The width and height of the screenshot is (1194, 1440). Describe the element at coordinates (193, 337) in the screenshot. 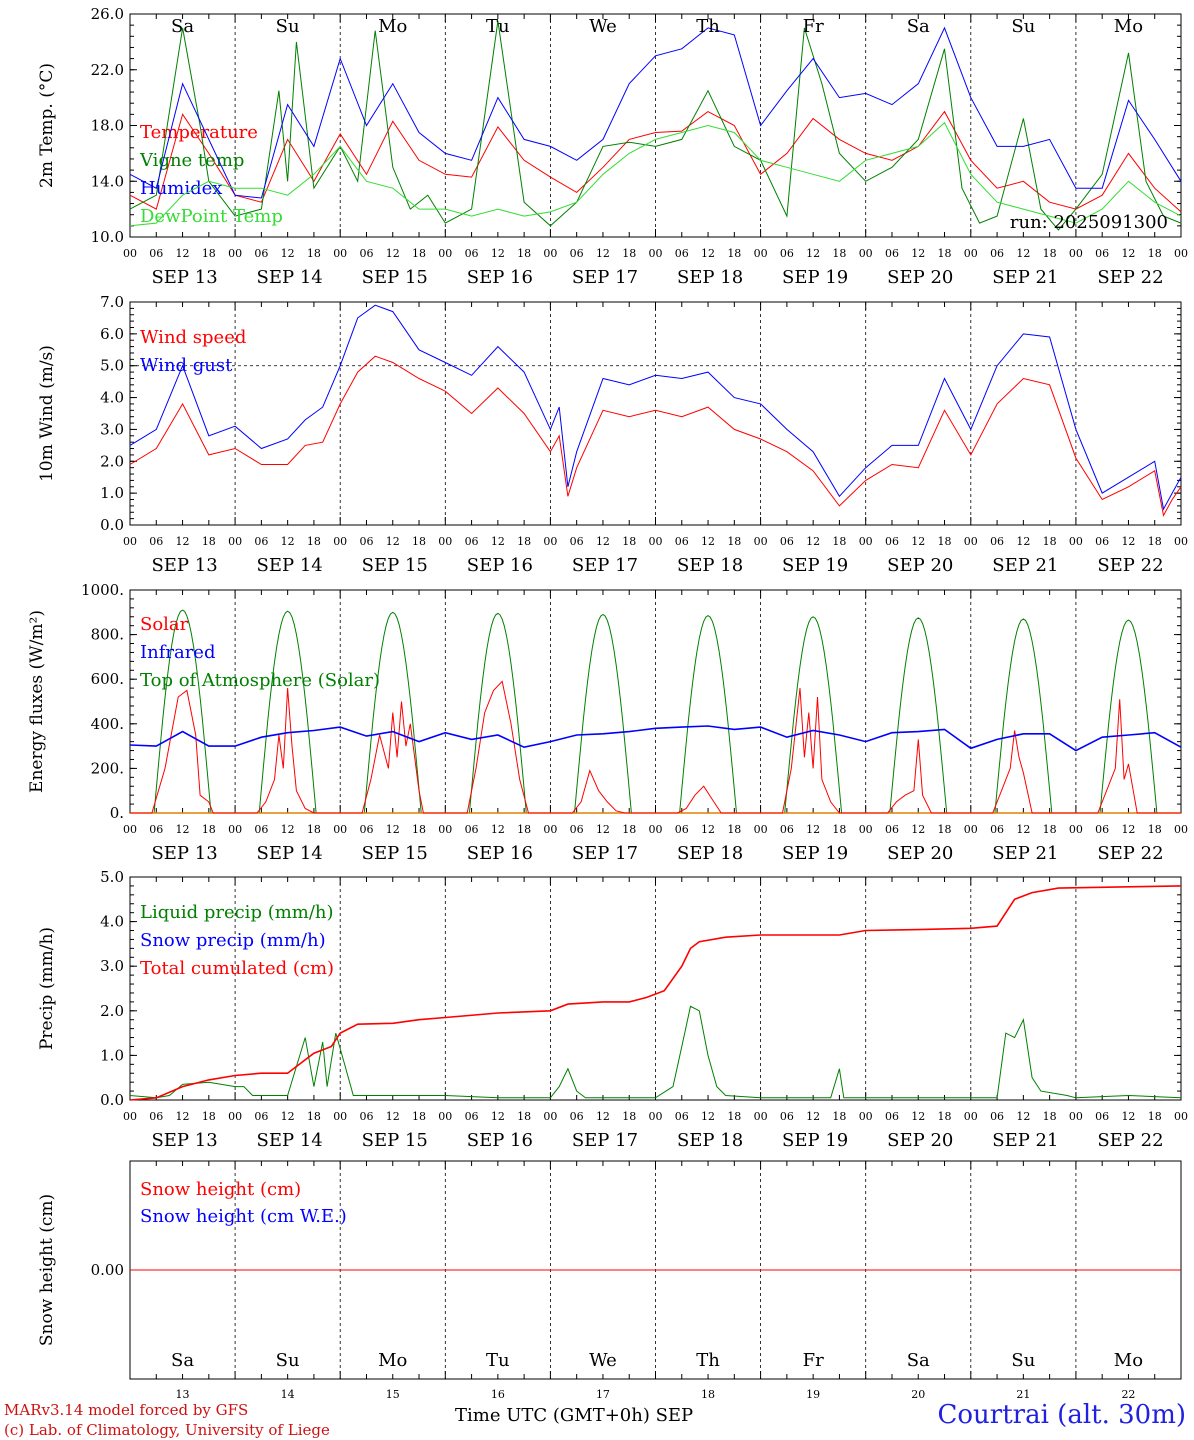

I see `legend-entry: Wind speed` at that location.